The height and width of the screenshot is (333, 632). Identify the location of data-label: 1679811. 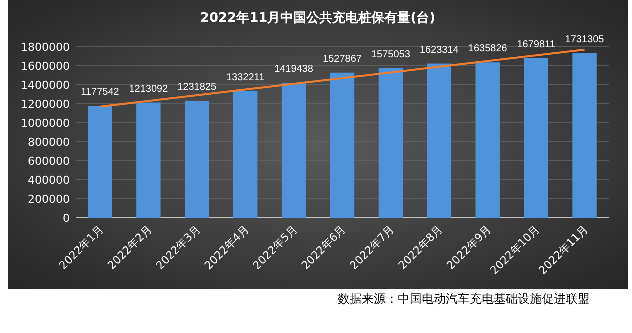
(536, 44).